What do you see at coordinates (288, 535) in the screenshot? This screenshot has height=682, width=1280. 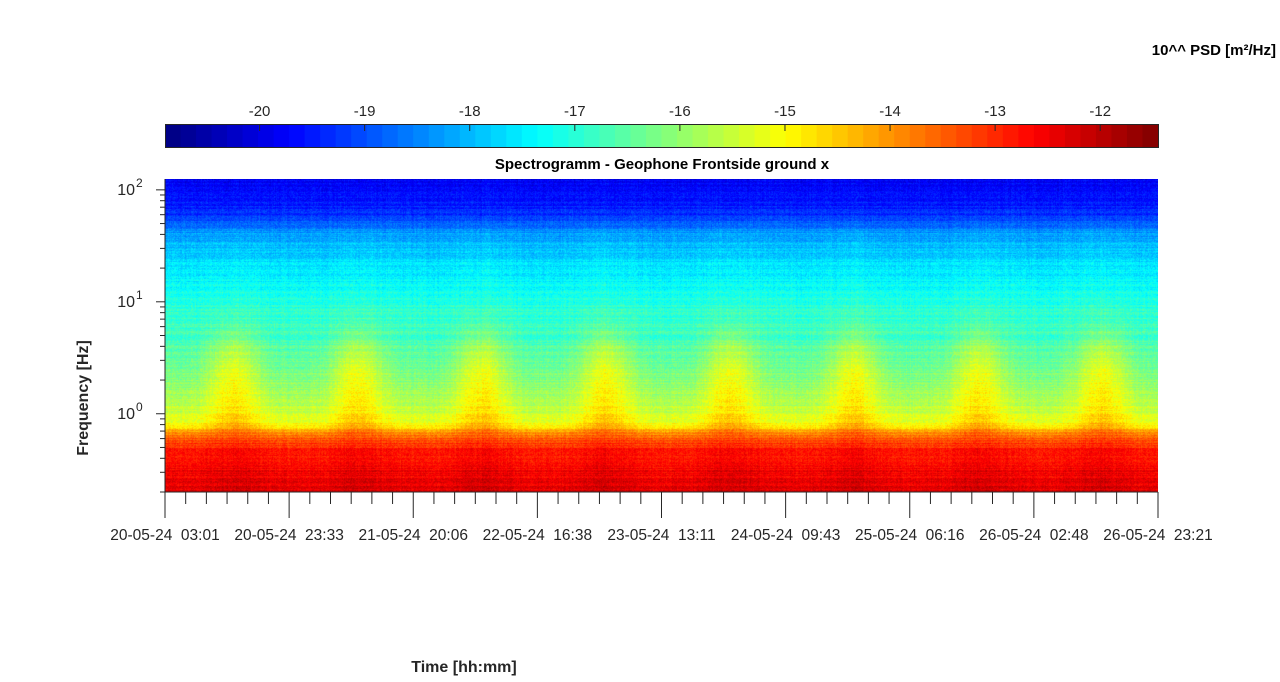 I see `x-tick-label: 20-05-24 23:33` at bounding box center [288, 535].